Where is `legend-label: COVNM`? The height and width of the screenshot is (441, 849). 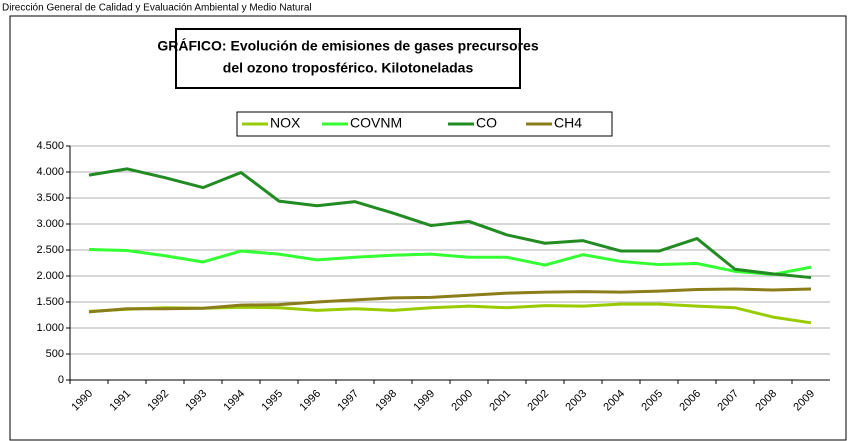 legend-label: COVNM is located at coordinates (376, 123).